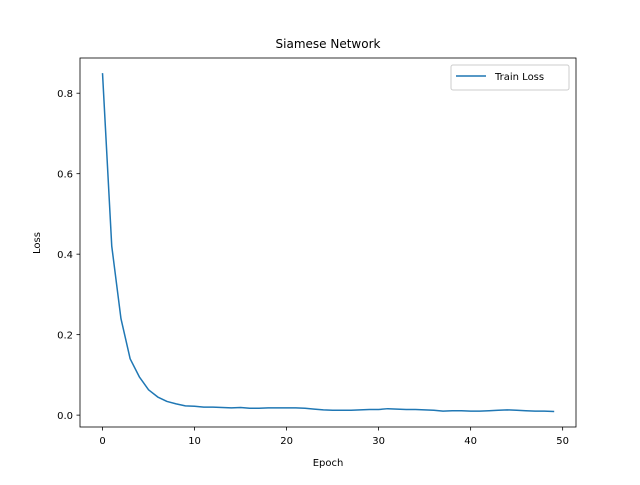 This screenshot has height=485, width=640. Describe the element at coordinates (65, 336) in the screenshot. I see `y-tick-label: 0.2` at that location.